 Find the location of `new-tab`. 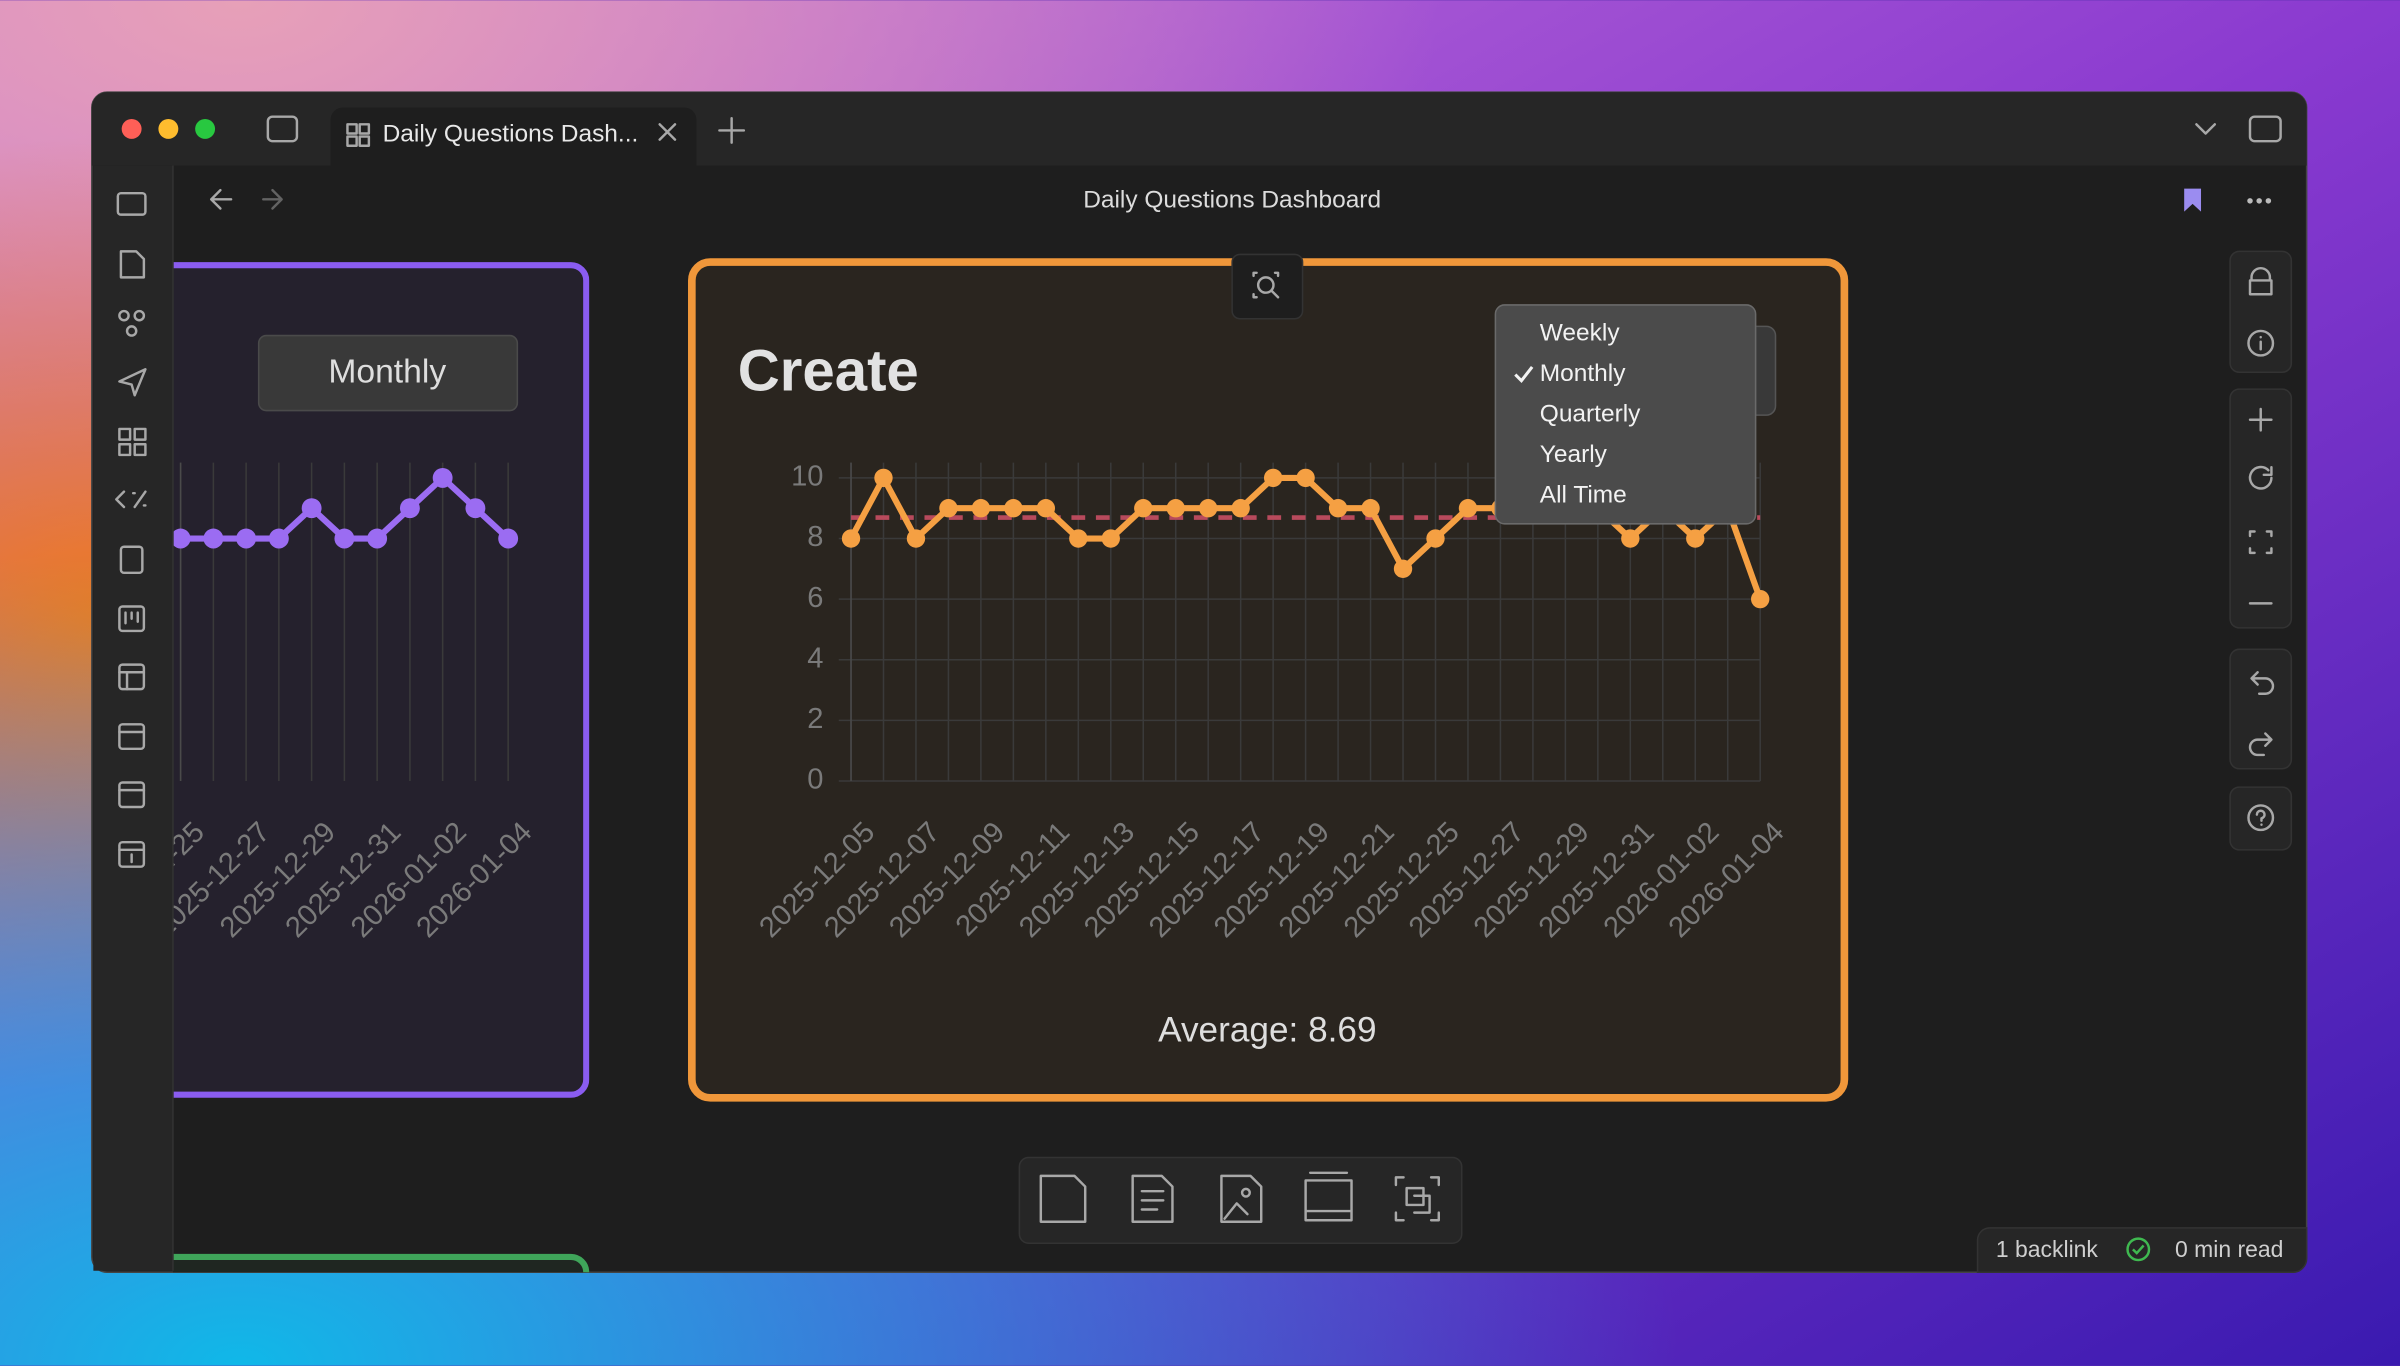

new-tab is located at coordinates (732, 130).